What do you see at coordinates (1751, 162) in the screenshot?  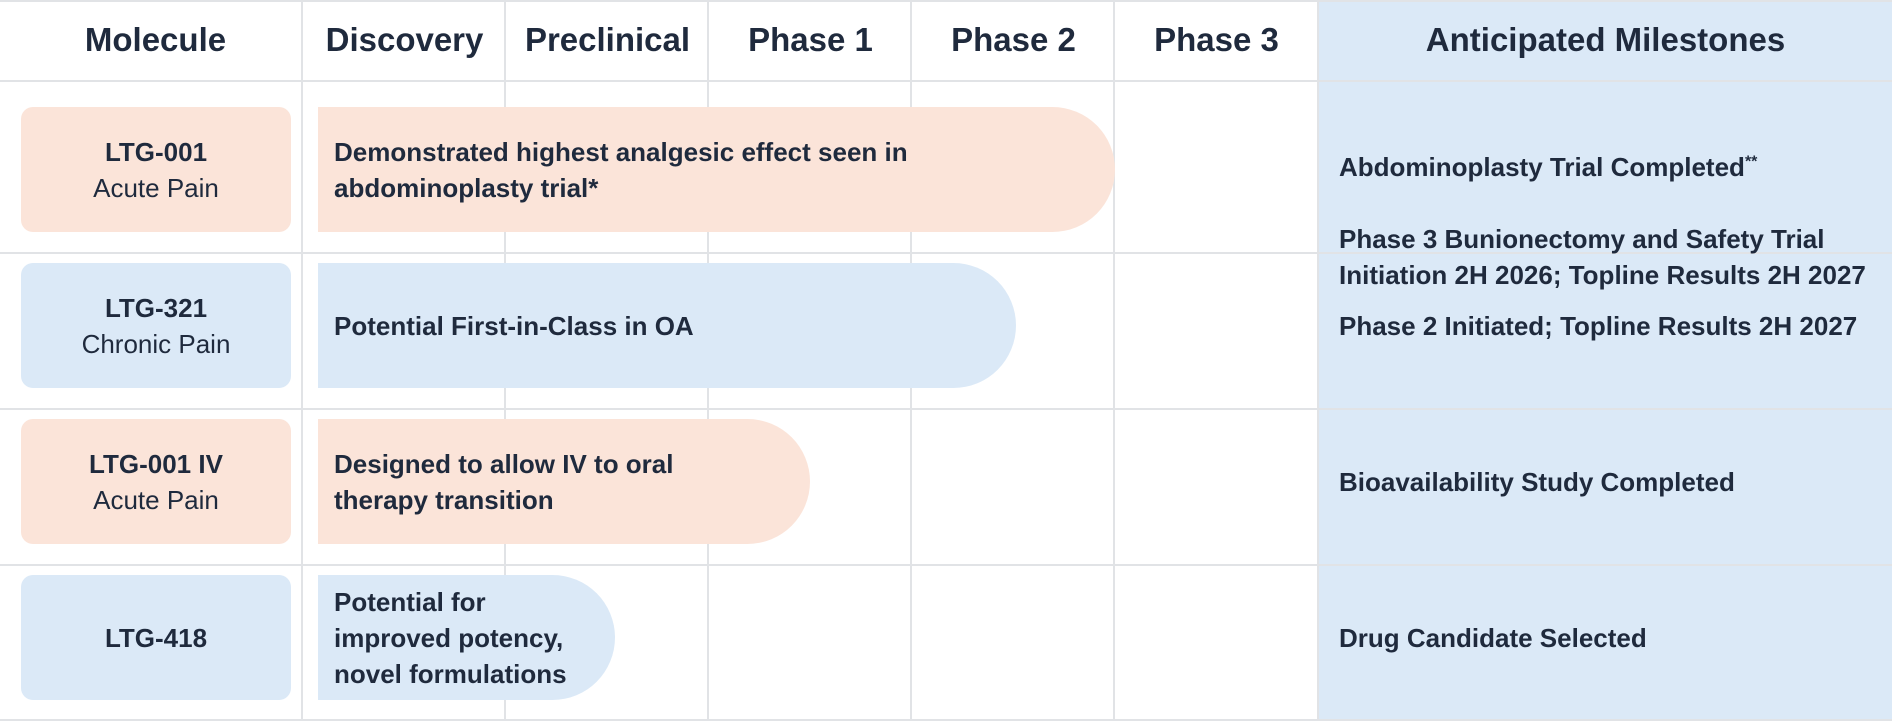 I see `footnote-marker: **` at bounding box center [1751, 162].